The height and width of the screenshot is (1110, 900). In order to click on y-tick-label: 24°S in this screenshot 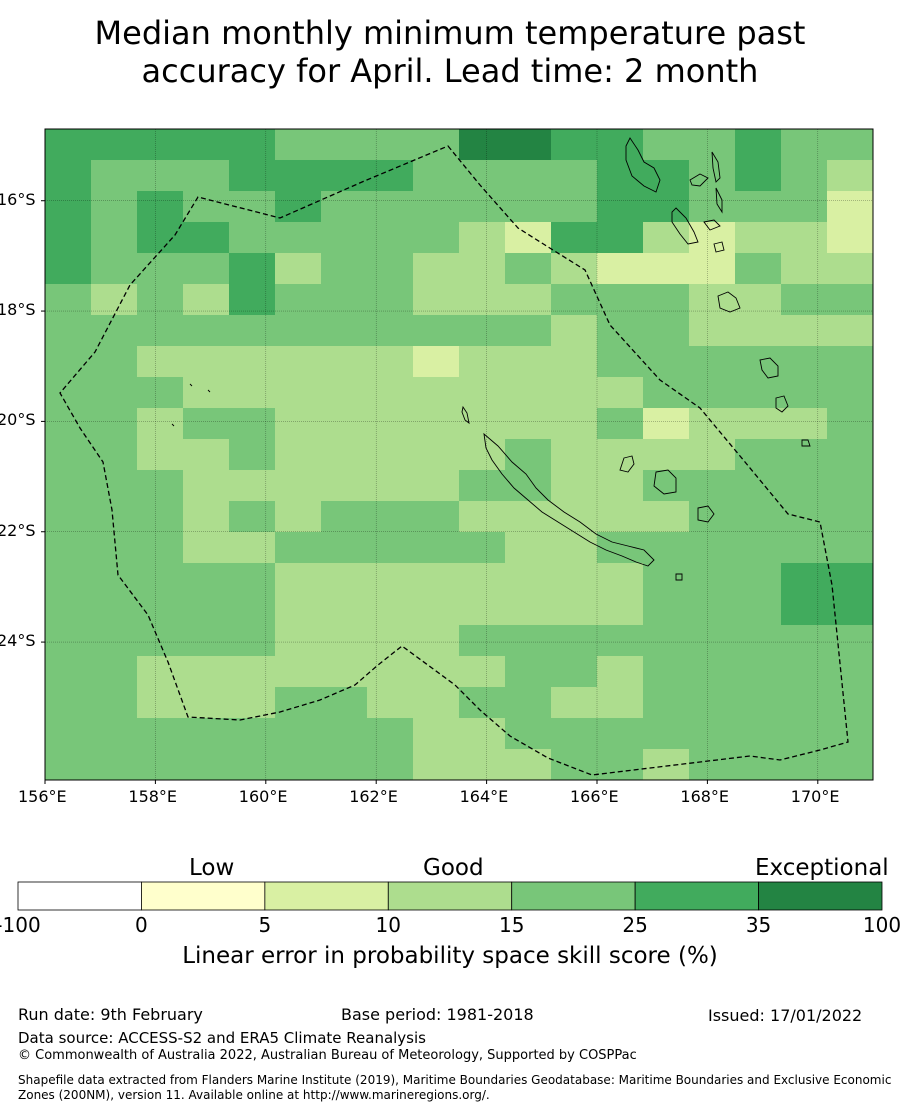, I will do `click(18, 641)`.